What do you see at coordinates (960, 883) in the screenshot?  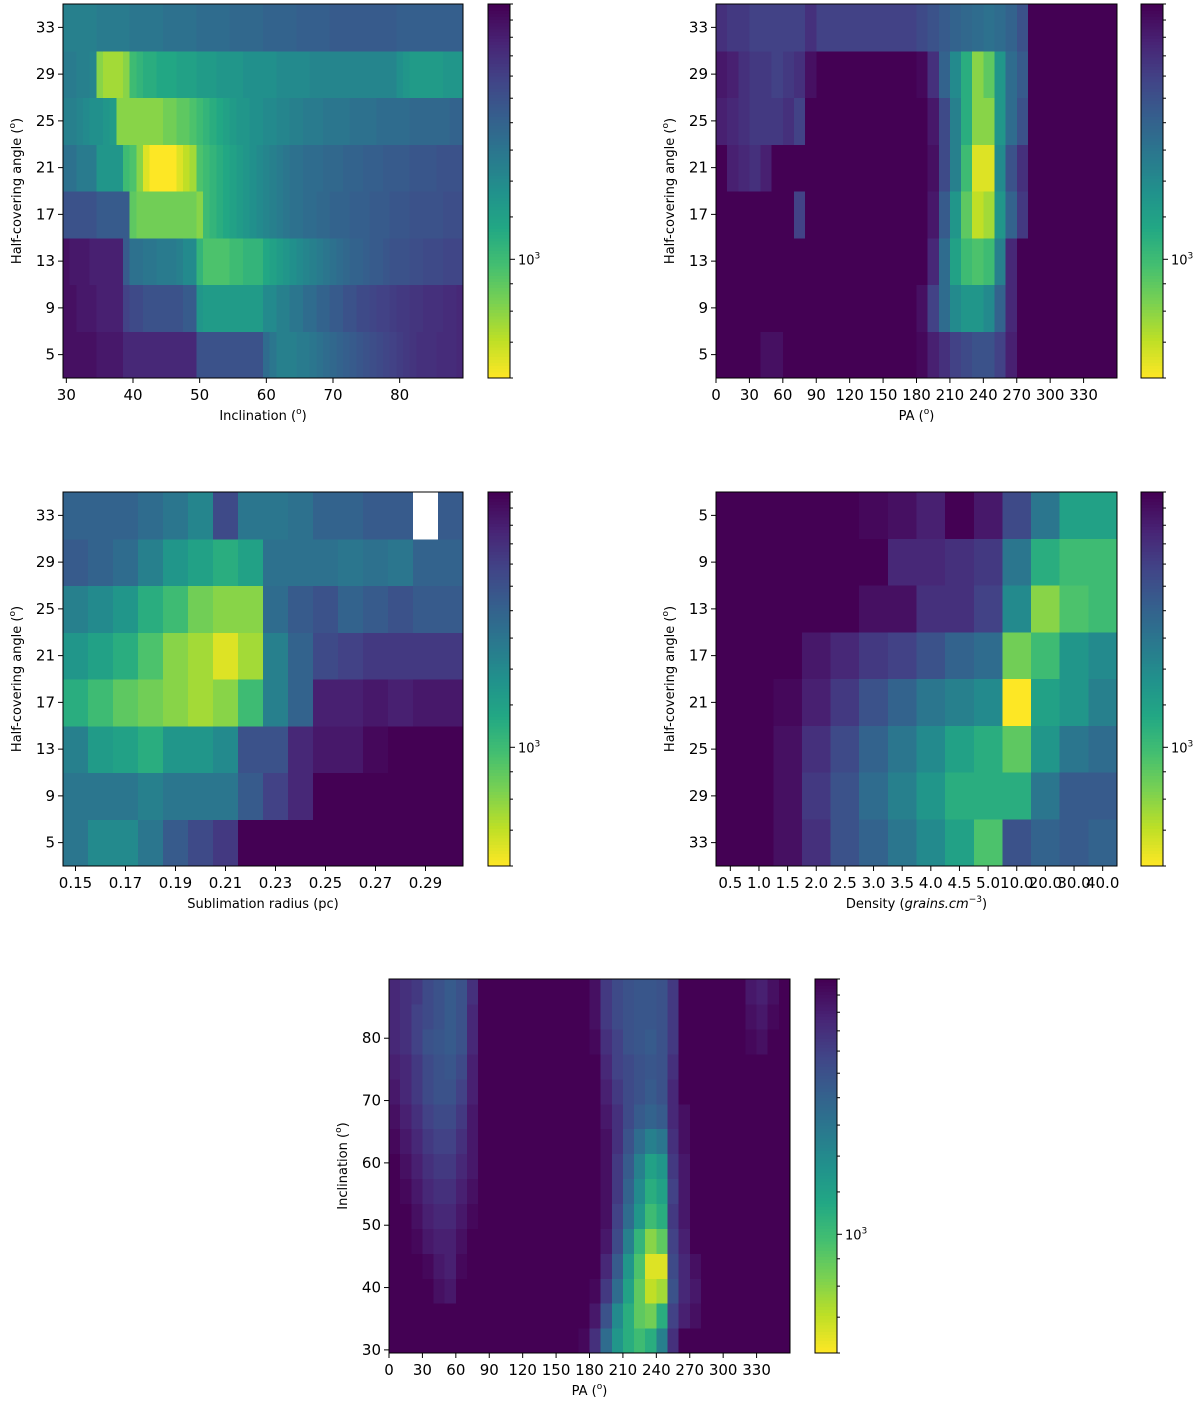 I see `x-tick-label: 4.5` at bounding box center [960, 883].